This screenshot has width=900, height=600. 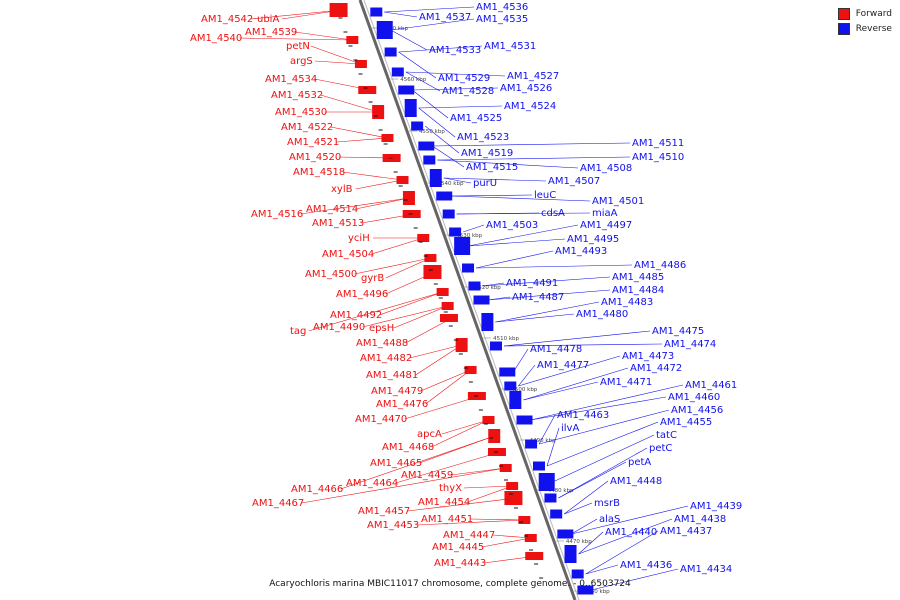 I want to click on forward-gene-label: argS, so click(x=301, y=61).